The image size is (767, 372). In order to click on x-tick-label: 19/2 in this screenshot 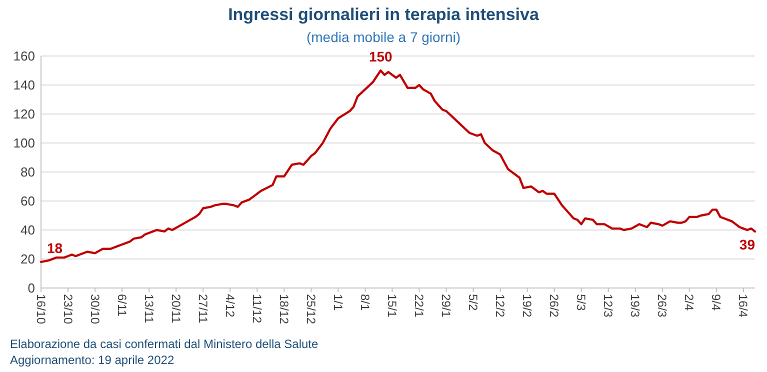, I will do `click(527, 306)`.